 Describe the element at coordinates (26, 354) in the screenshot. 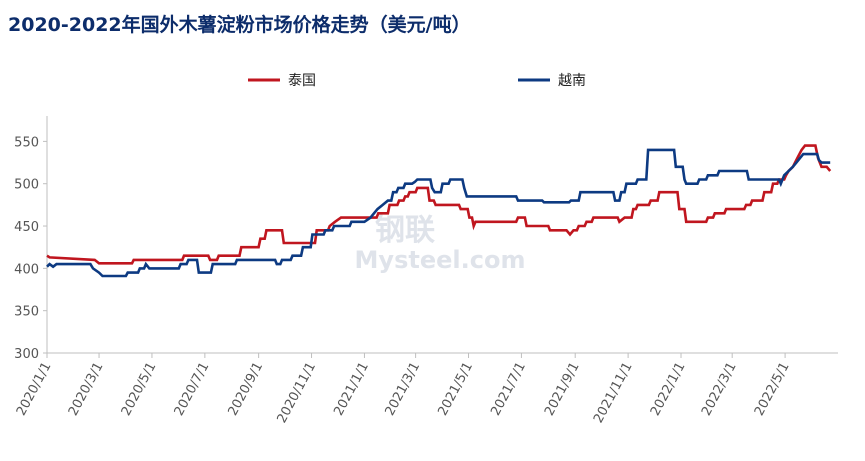

I see `y-tick-label: 300` at that location.